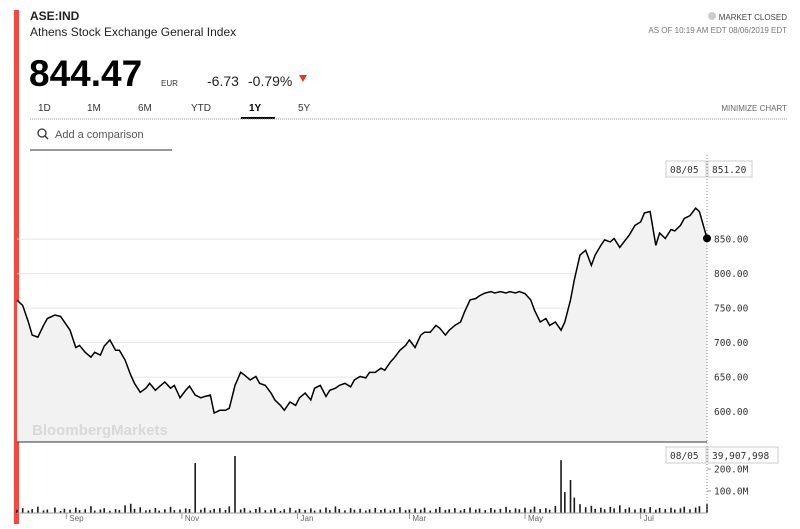  What do you see at coordinates (304, 108) in the screenshot?
I see `range-tab: 5Y` at bounding box center [304, 108].